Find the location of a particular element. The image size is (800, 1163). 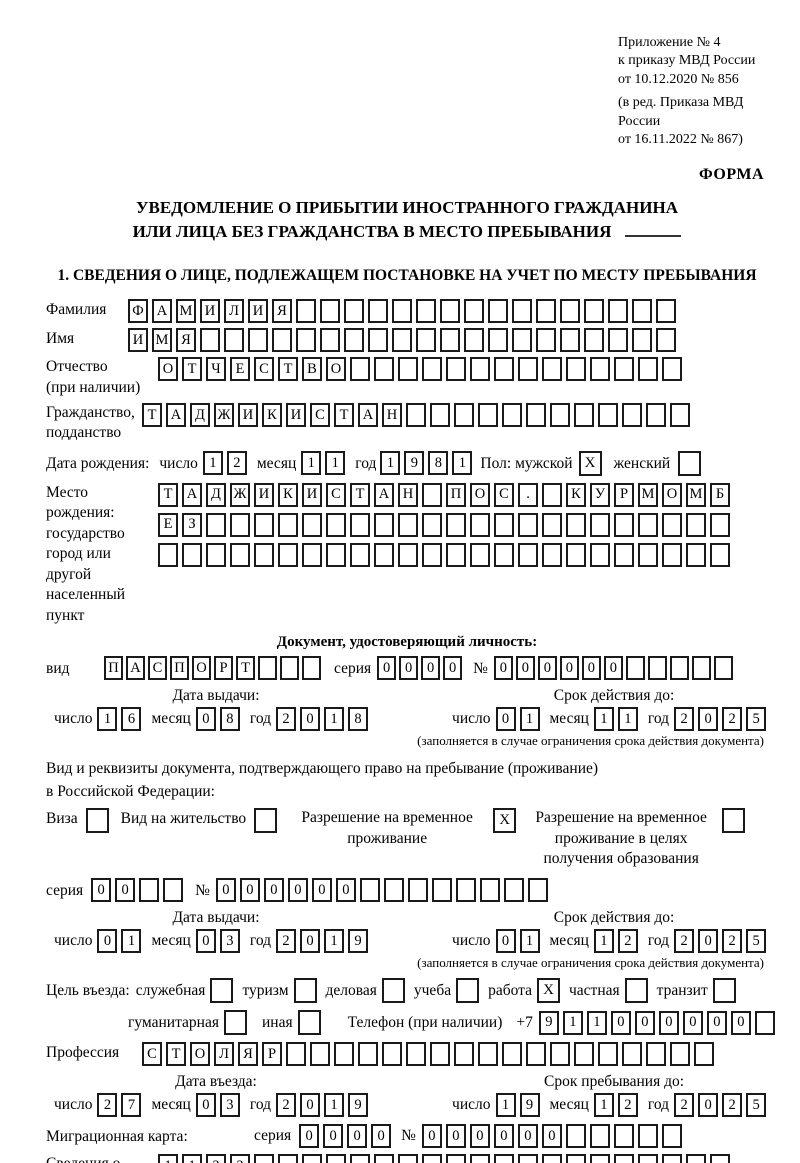

blank-underline is located at coordinates (653, 236).